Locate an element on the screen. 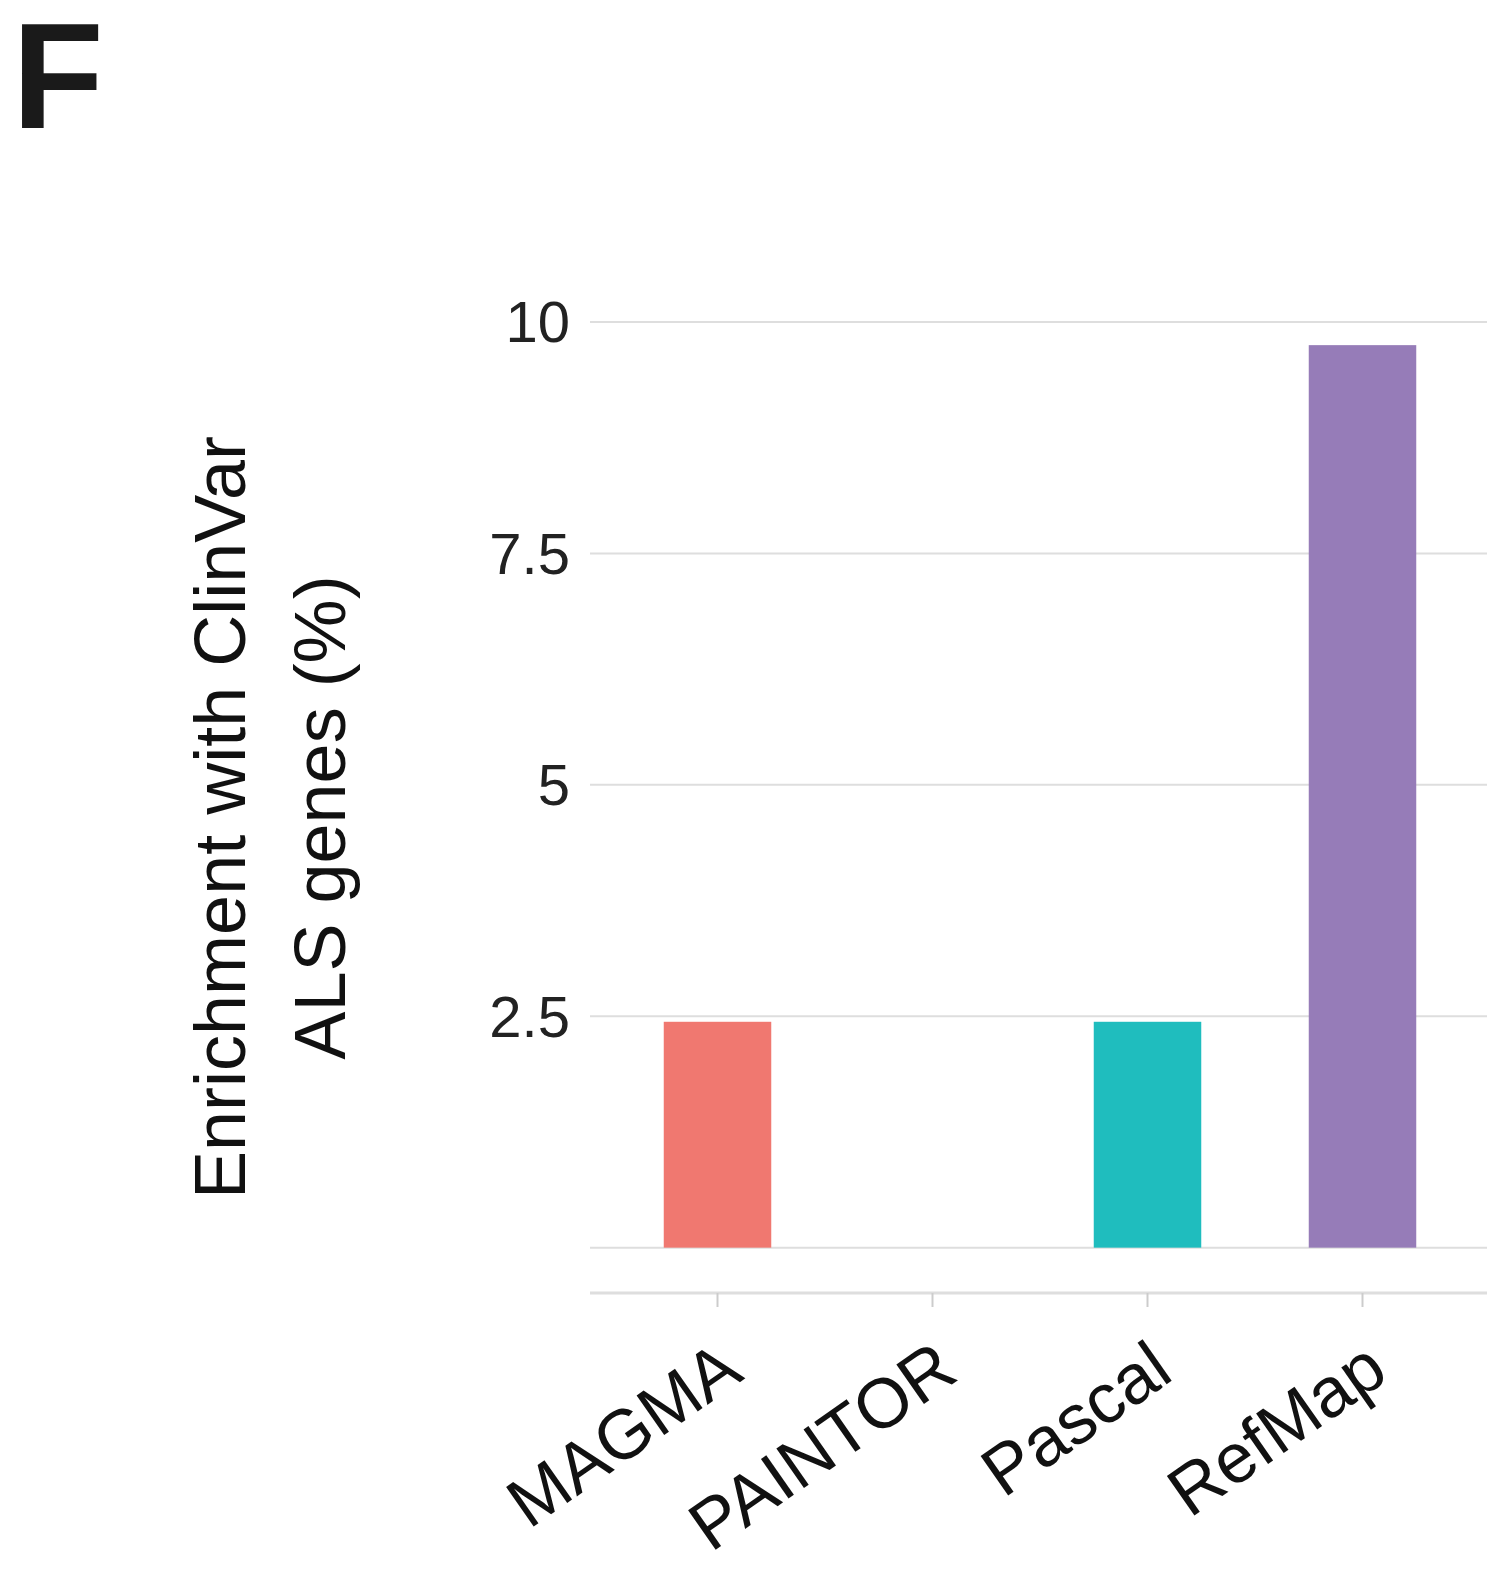  y-tick-label: 10 is located at coordinates (537, 322).